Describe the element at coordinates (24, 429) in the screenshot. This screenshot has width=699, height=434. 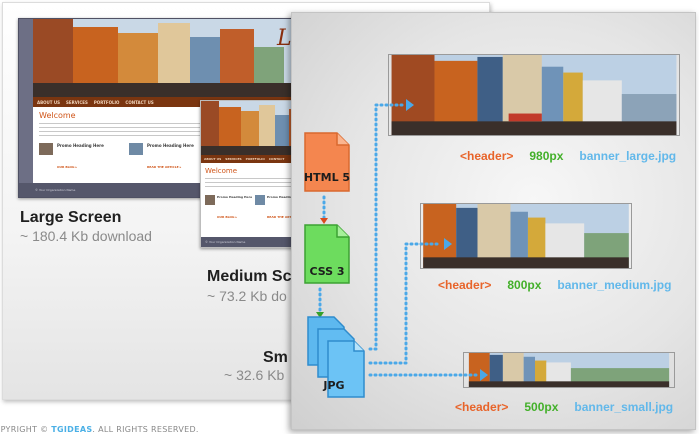
I see `copyright-prefix: OPYRIGHT ©` at that location.